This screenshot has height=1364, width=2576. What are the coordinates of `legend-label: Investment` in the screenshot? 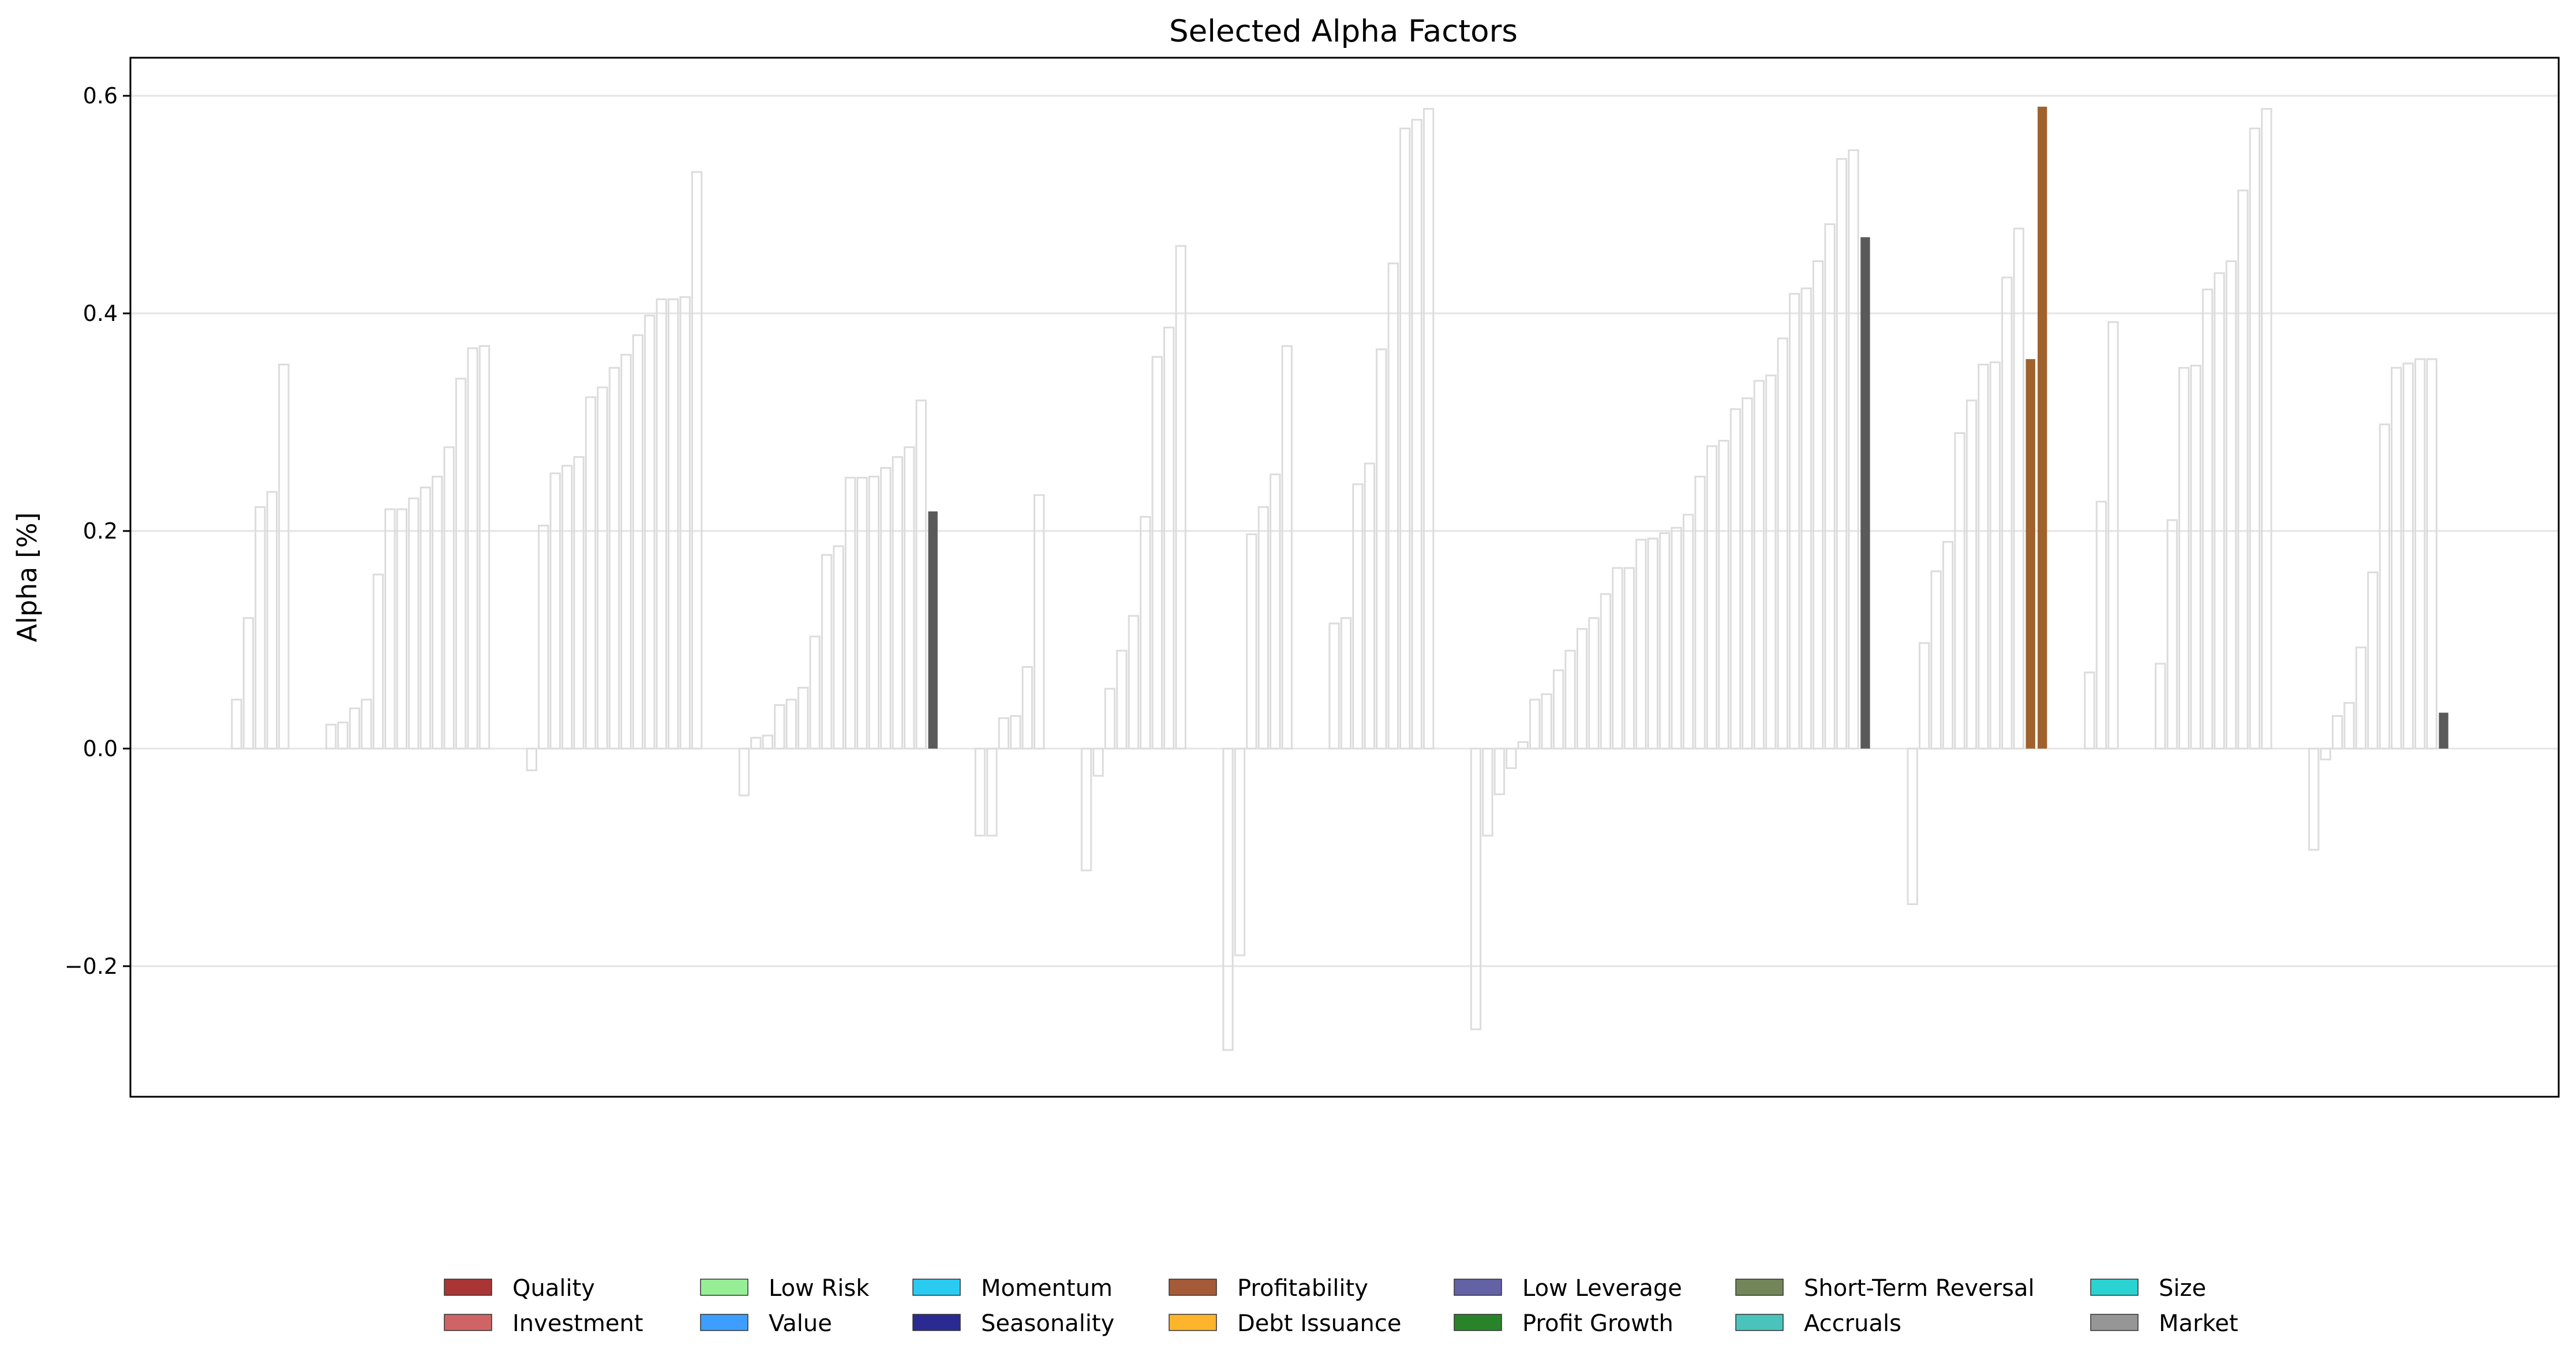 It's located at (577, 1323).